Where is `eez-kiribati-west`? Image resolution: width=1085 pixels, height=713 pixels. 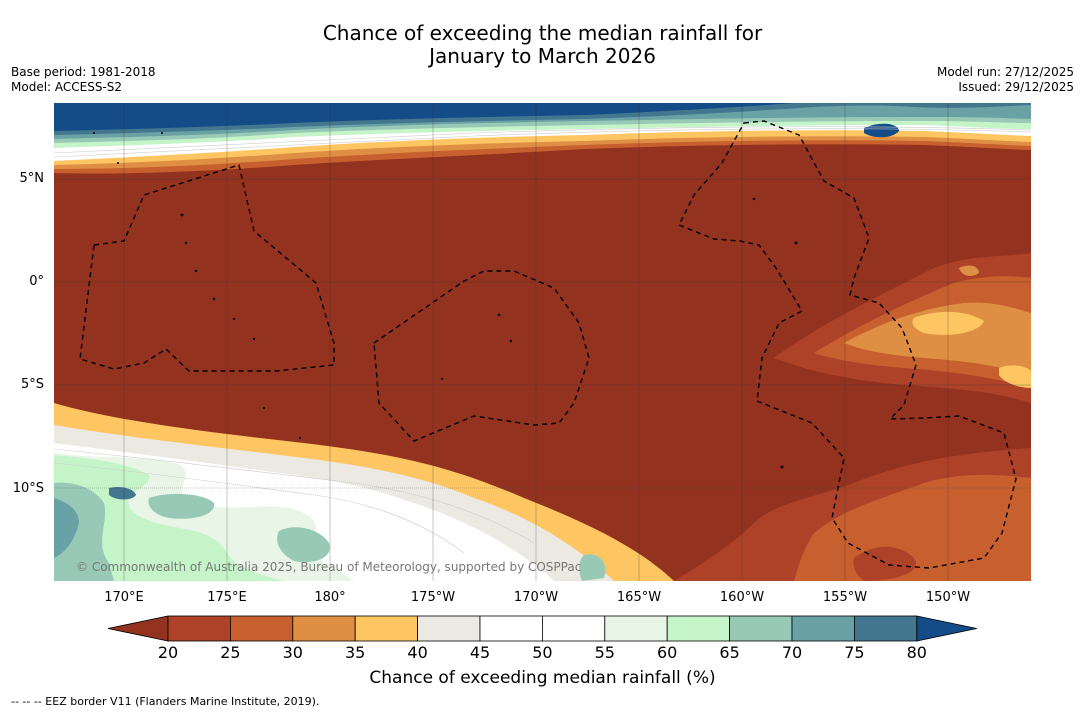 eez-kiribati-west is located at coordinates (207, 268).